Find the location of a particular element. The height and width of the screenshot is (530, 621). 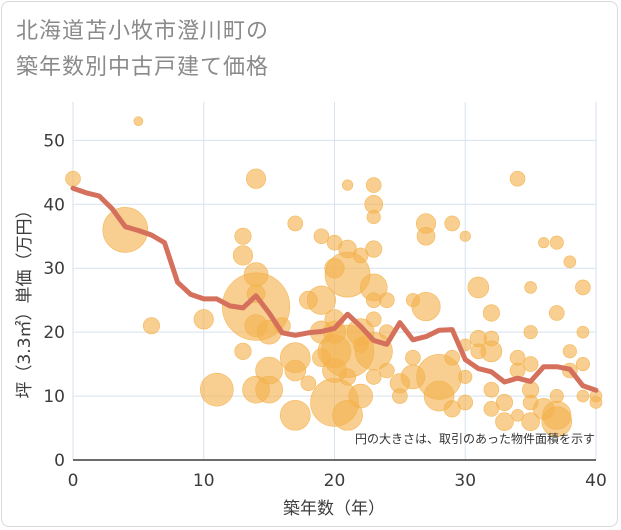

y-tick-label-2: 20 is located at coordinates (54, 333).